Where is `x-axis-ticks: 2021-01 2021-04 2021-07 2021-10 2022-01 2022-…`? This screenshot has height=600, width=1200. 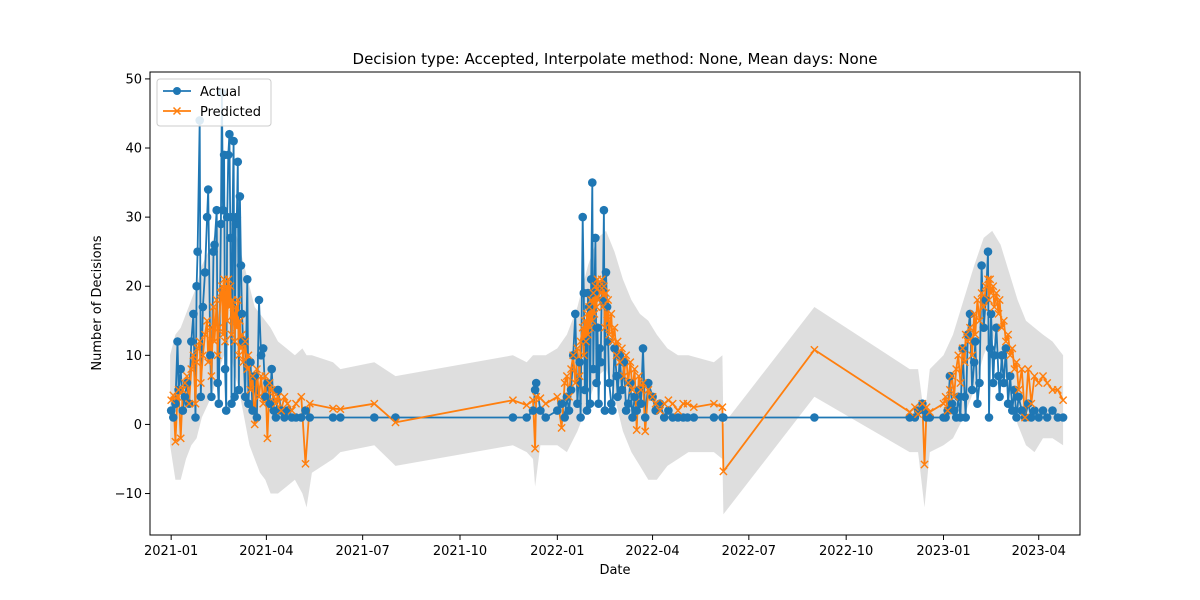 x-axis-ticks: 2021-01 2021-04 2021-07 2021-10 2022-01 2022-… is located at coordinates (605, 547).